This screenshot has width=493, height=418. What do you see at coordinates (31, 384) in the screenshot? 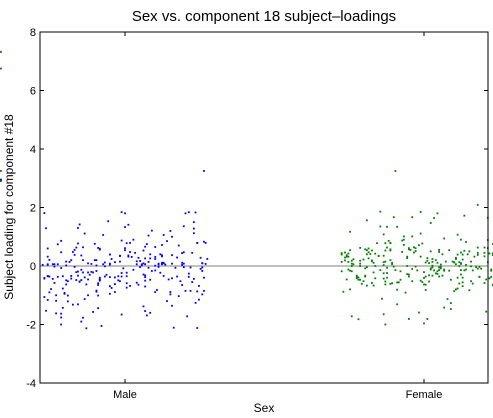
I see `y-tick-label: -4` at bounding box center [31, 384].